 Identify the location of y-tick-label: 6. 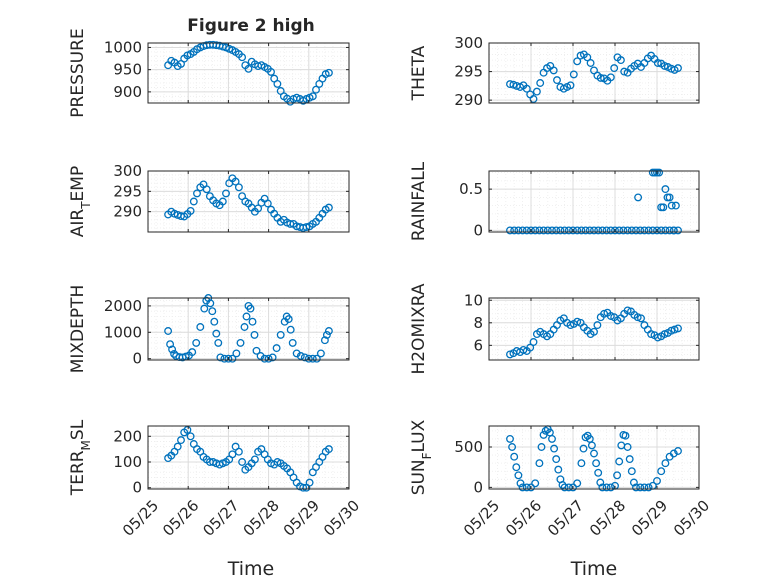
(478, 345).